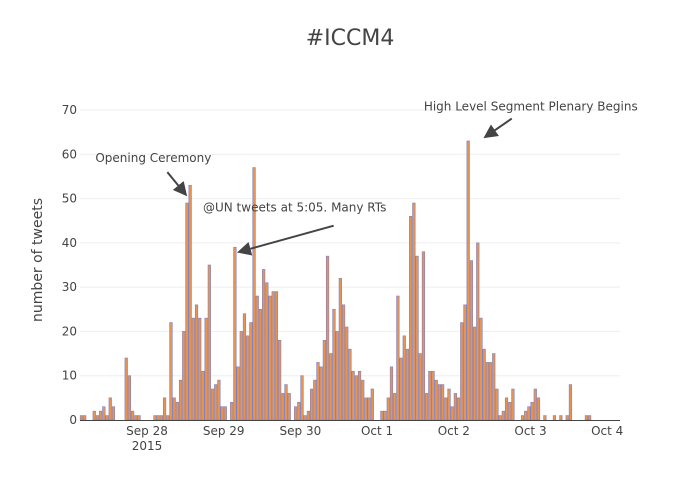 The width and height of the screenshot is (700, 500). What do you see at coordinates (69, 154) in the screenshot?
I see `y-tick-label: 60` at bounding box center [69, 154].